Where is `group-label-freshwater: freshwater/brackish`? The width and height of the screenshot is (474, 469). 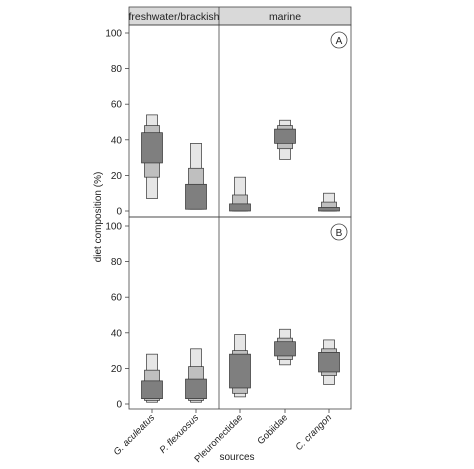 group-label-freshwater: freshwater/brackish is located at coordinates (173, 17).